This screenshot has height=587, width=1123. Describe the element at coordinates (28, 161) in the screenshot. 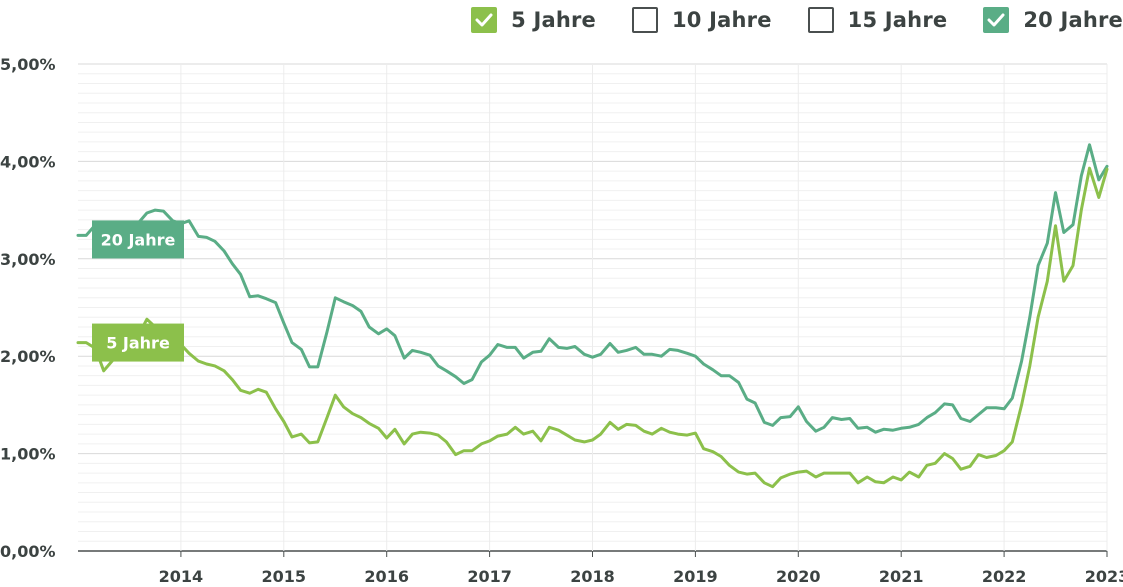

I see `y-tick-label: 4,00%` at that location.